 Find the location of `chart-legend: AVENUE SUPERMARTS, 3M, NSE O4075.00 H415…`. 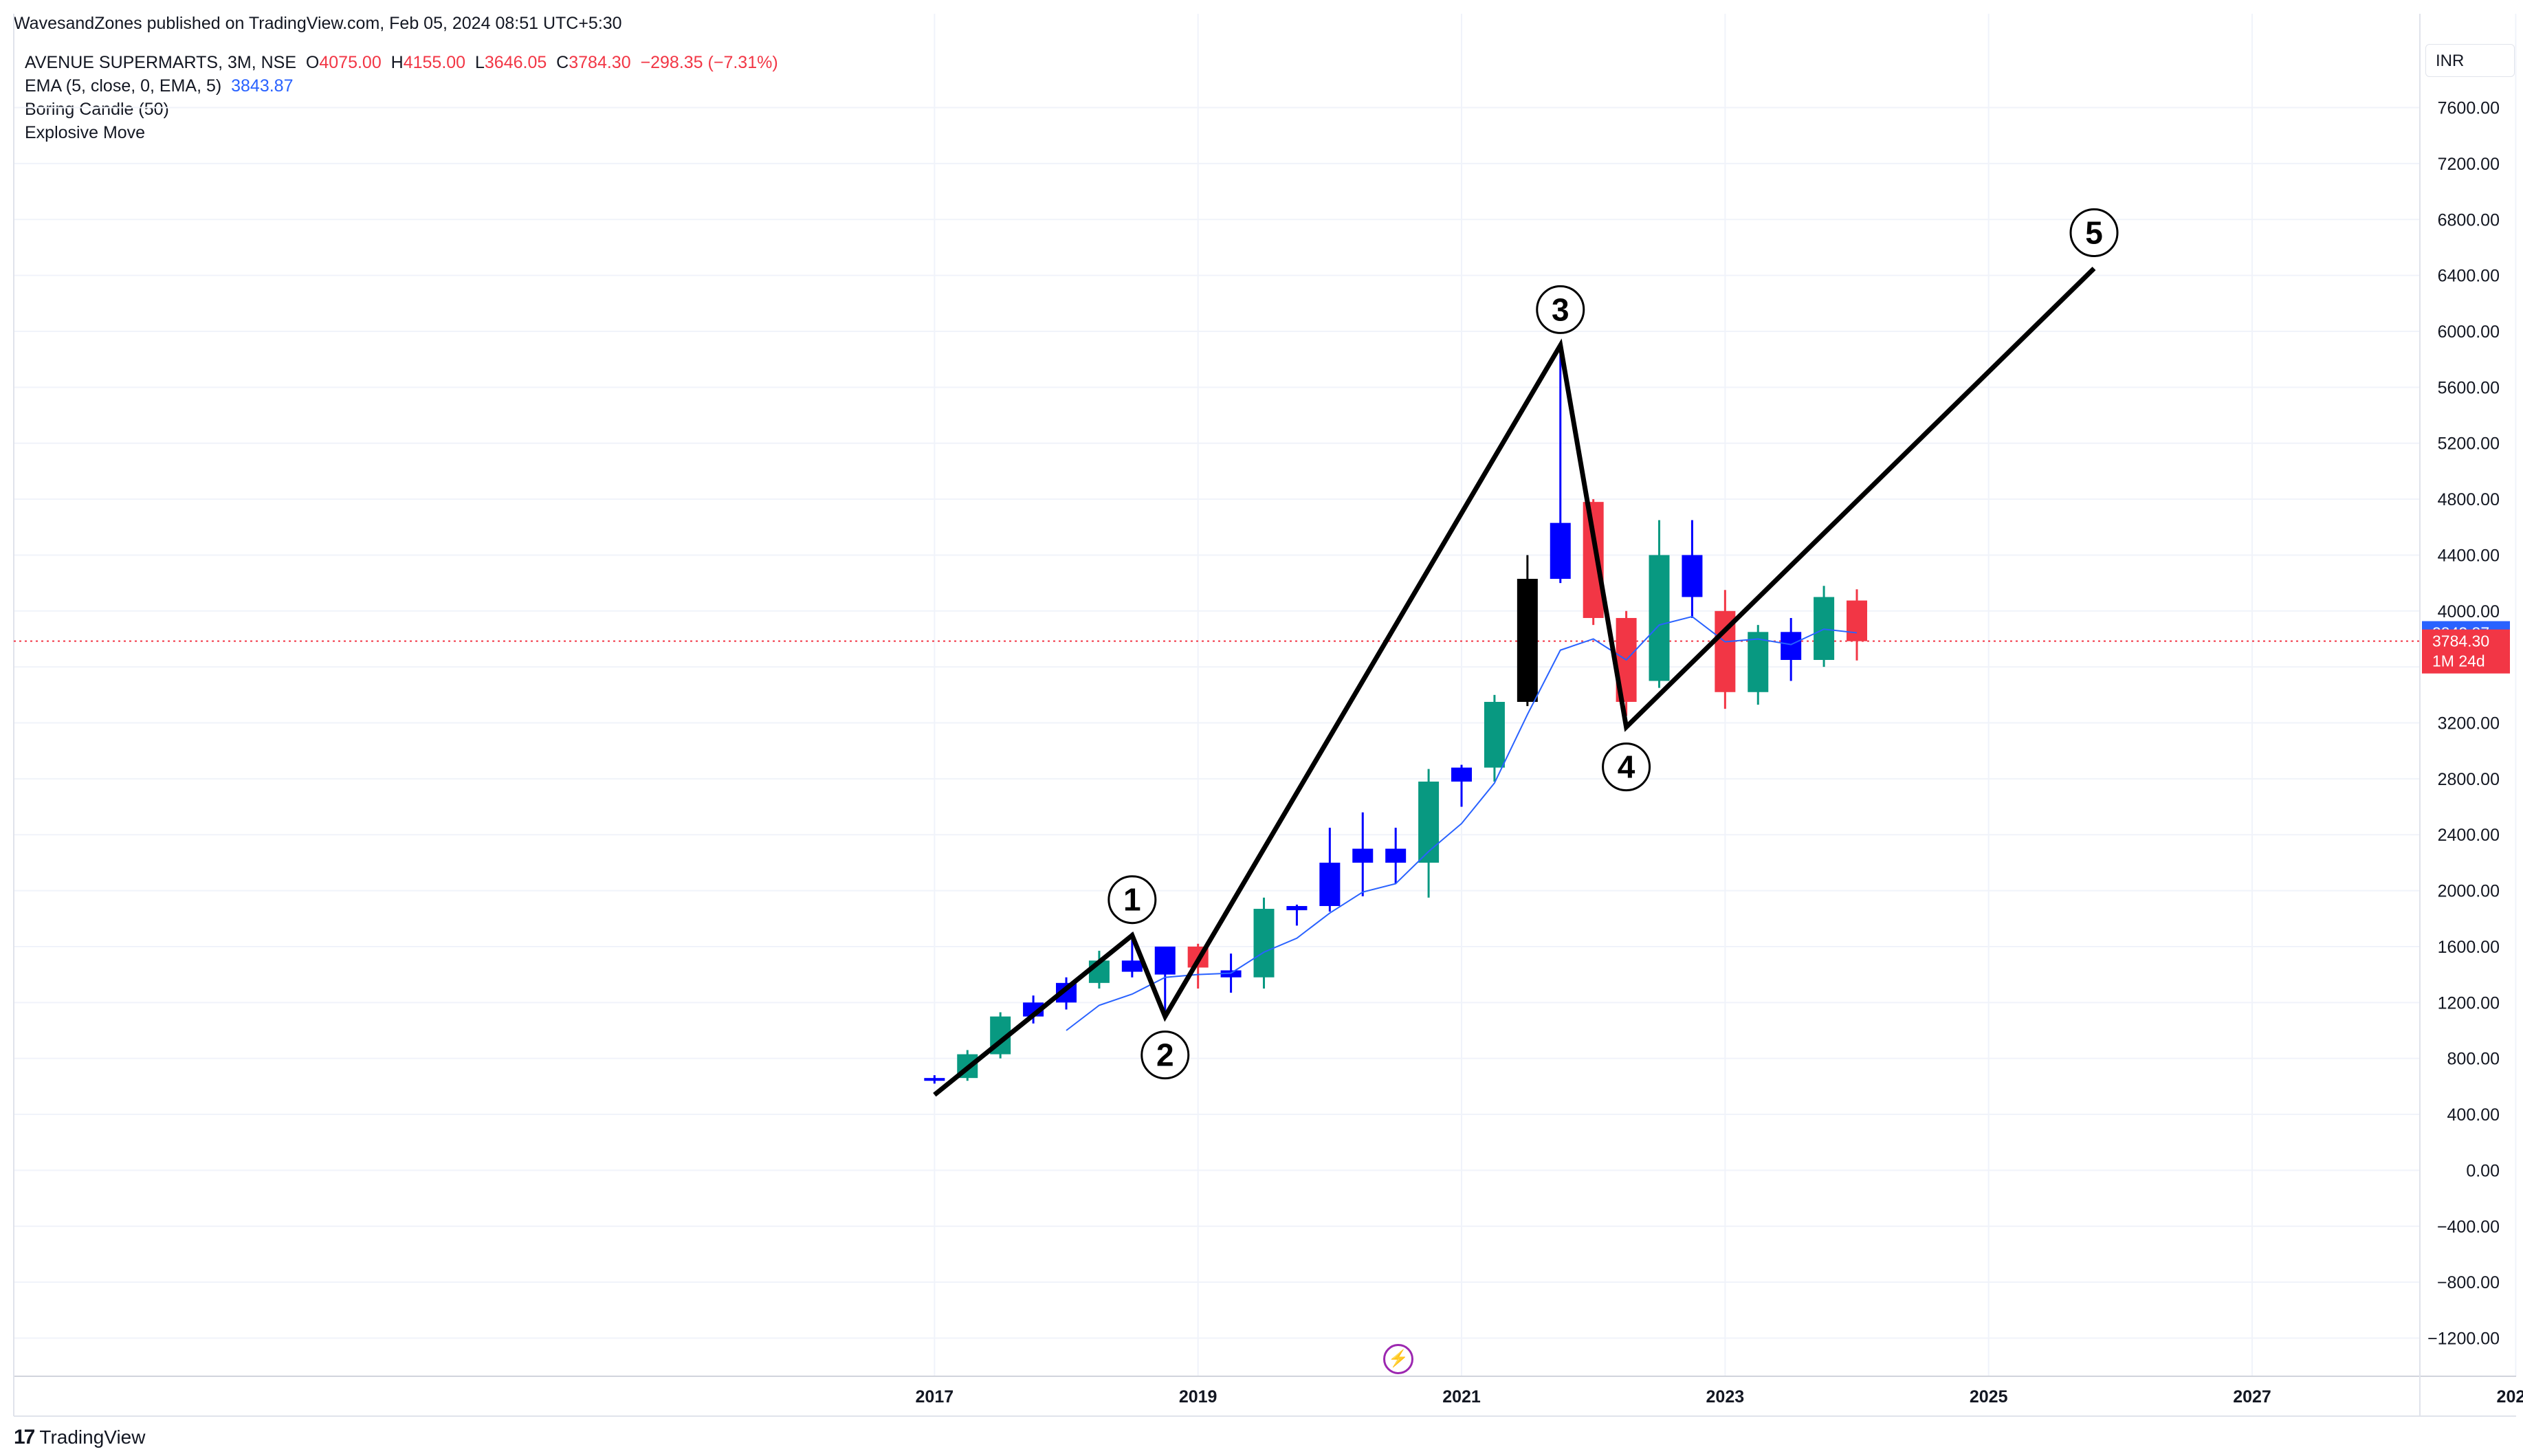

chart-legend: AVENUE SUPERMARTS, 3M, NSE O4075.00 H415… is located at coordinates (401, 97).